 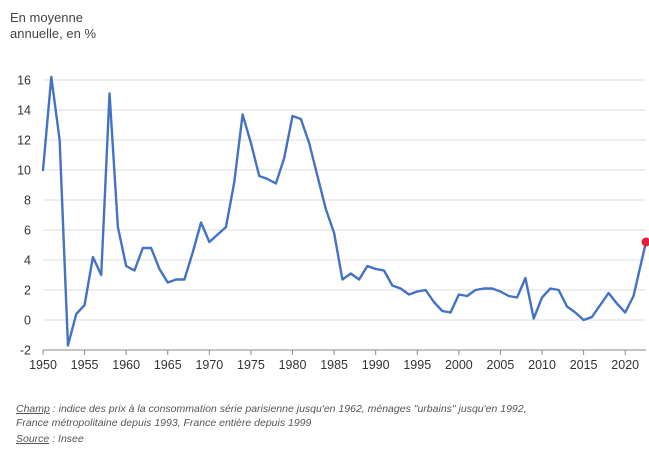 I want to click on y-tick-label: 2, so click(x=27, y=291).